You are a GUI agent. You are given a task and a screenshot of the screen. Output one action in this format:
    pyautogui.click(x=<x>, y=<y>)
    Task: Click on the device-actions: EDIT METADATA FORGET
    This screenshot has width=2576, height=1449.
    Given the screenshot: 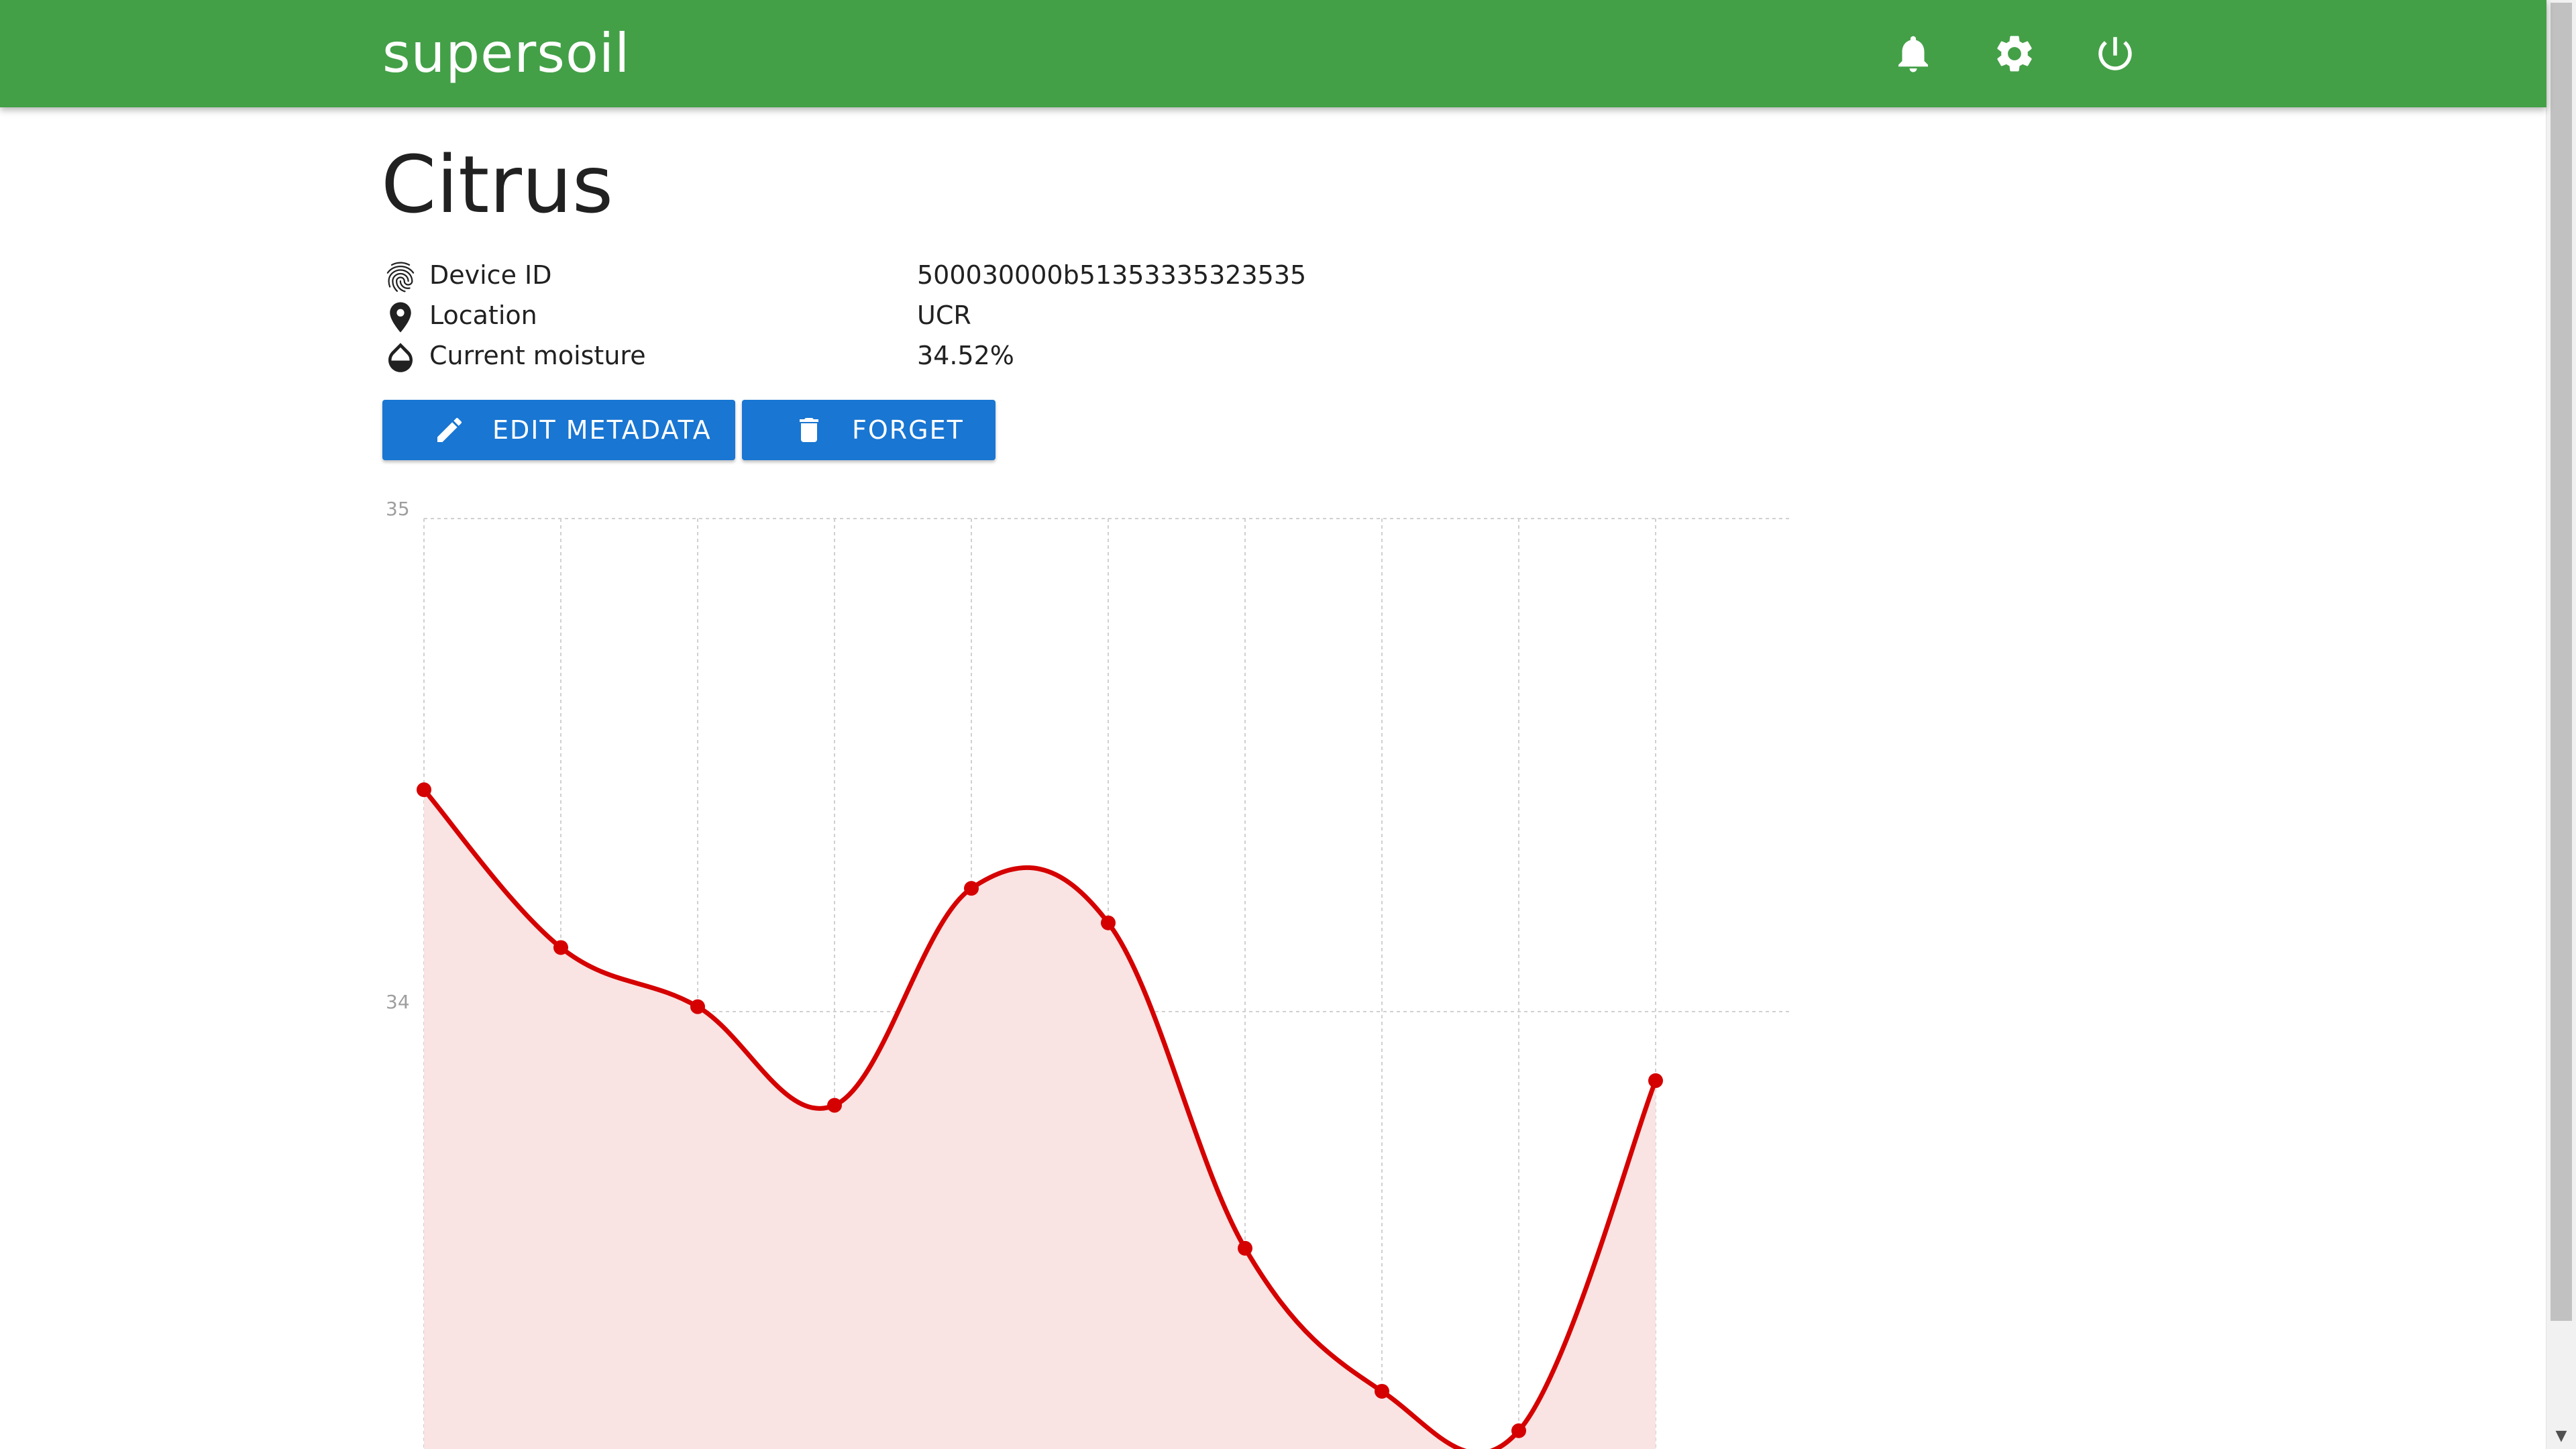 What is the action you would take?
    pyautogui.click(x=689, y=430)
    